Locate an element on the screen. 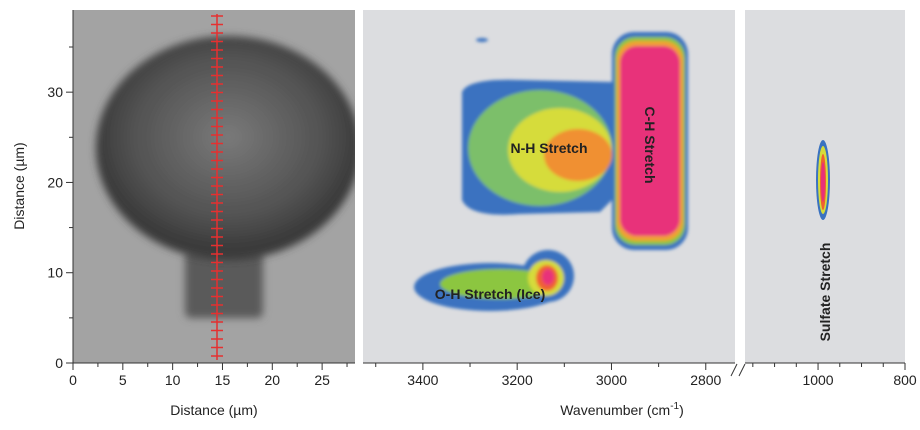  x-tick-label: 15 is located at coordinates (223, 380).